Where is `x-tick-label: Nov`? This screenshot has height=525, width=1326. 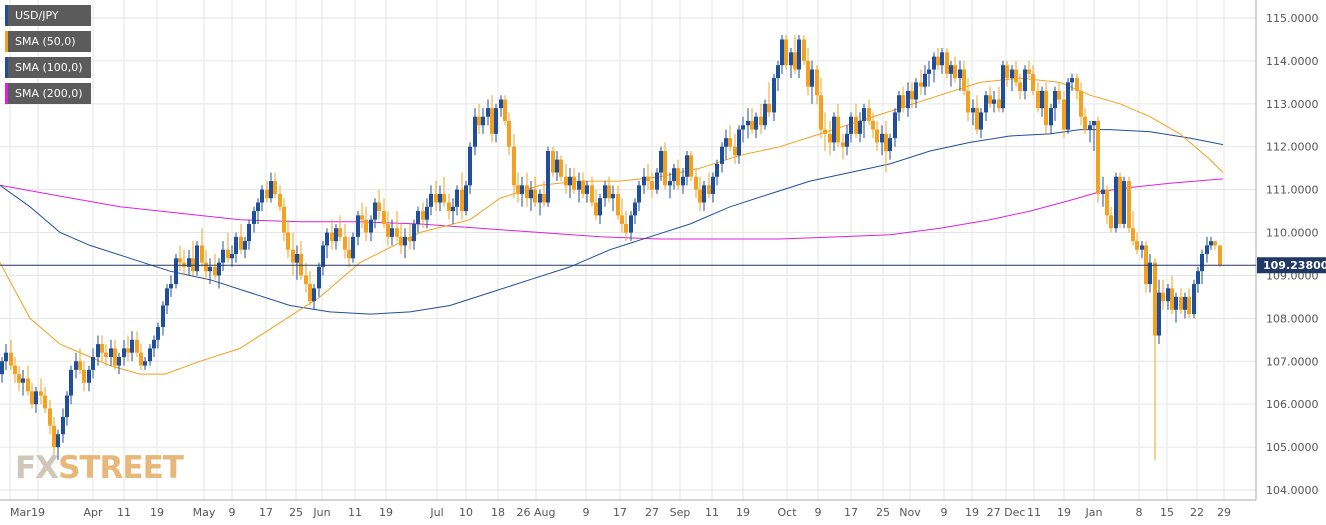
x-tick-label: Nov is located at coordinates (910, 512).